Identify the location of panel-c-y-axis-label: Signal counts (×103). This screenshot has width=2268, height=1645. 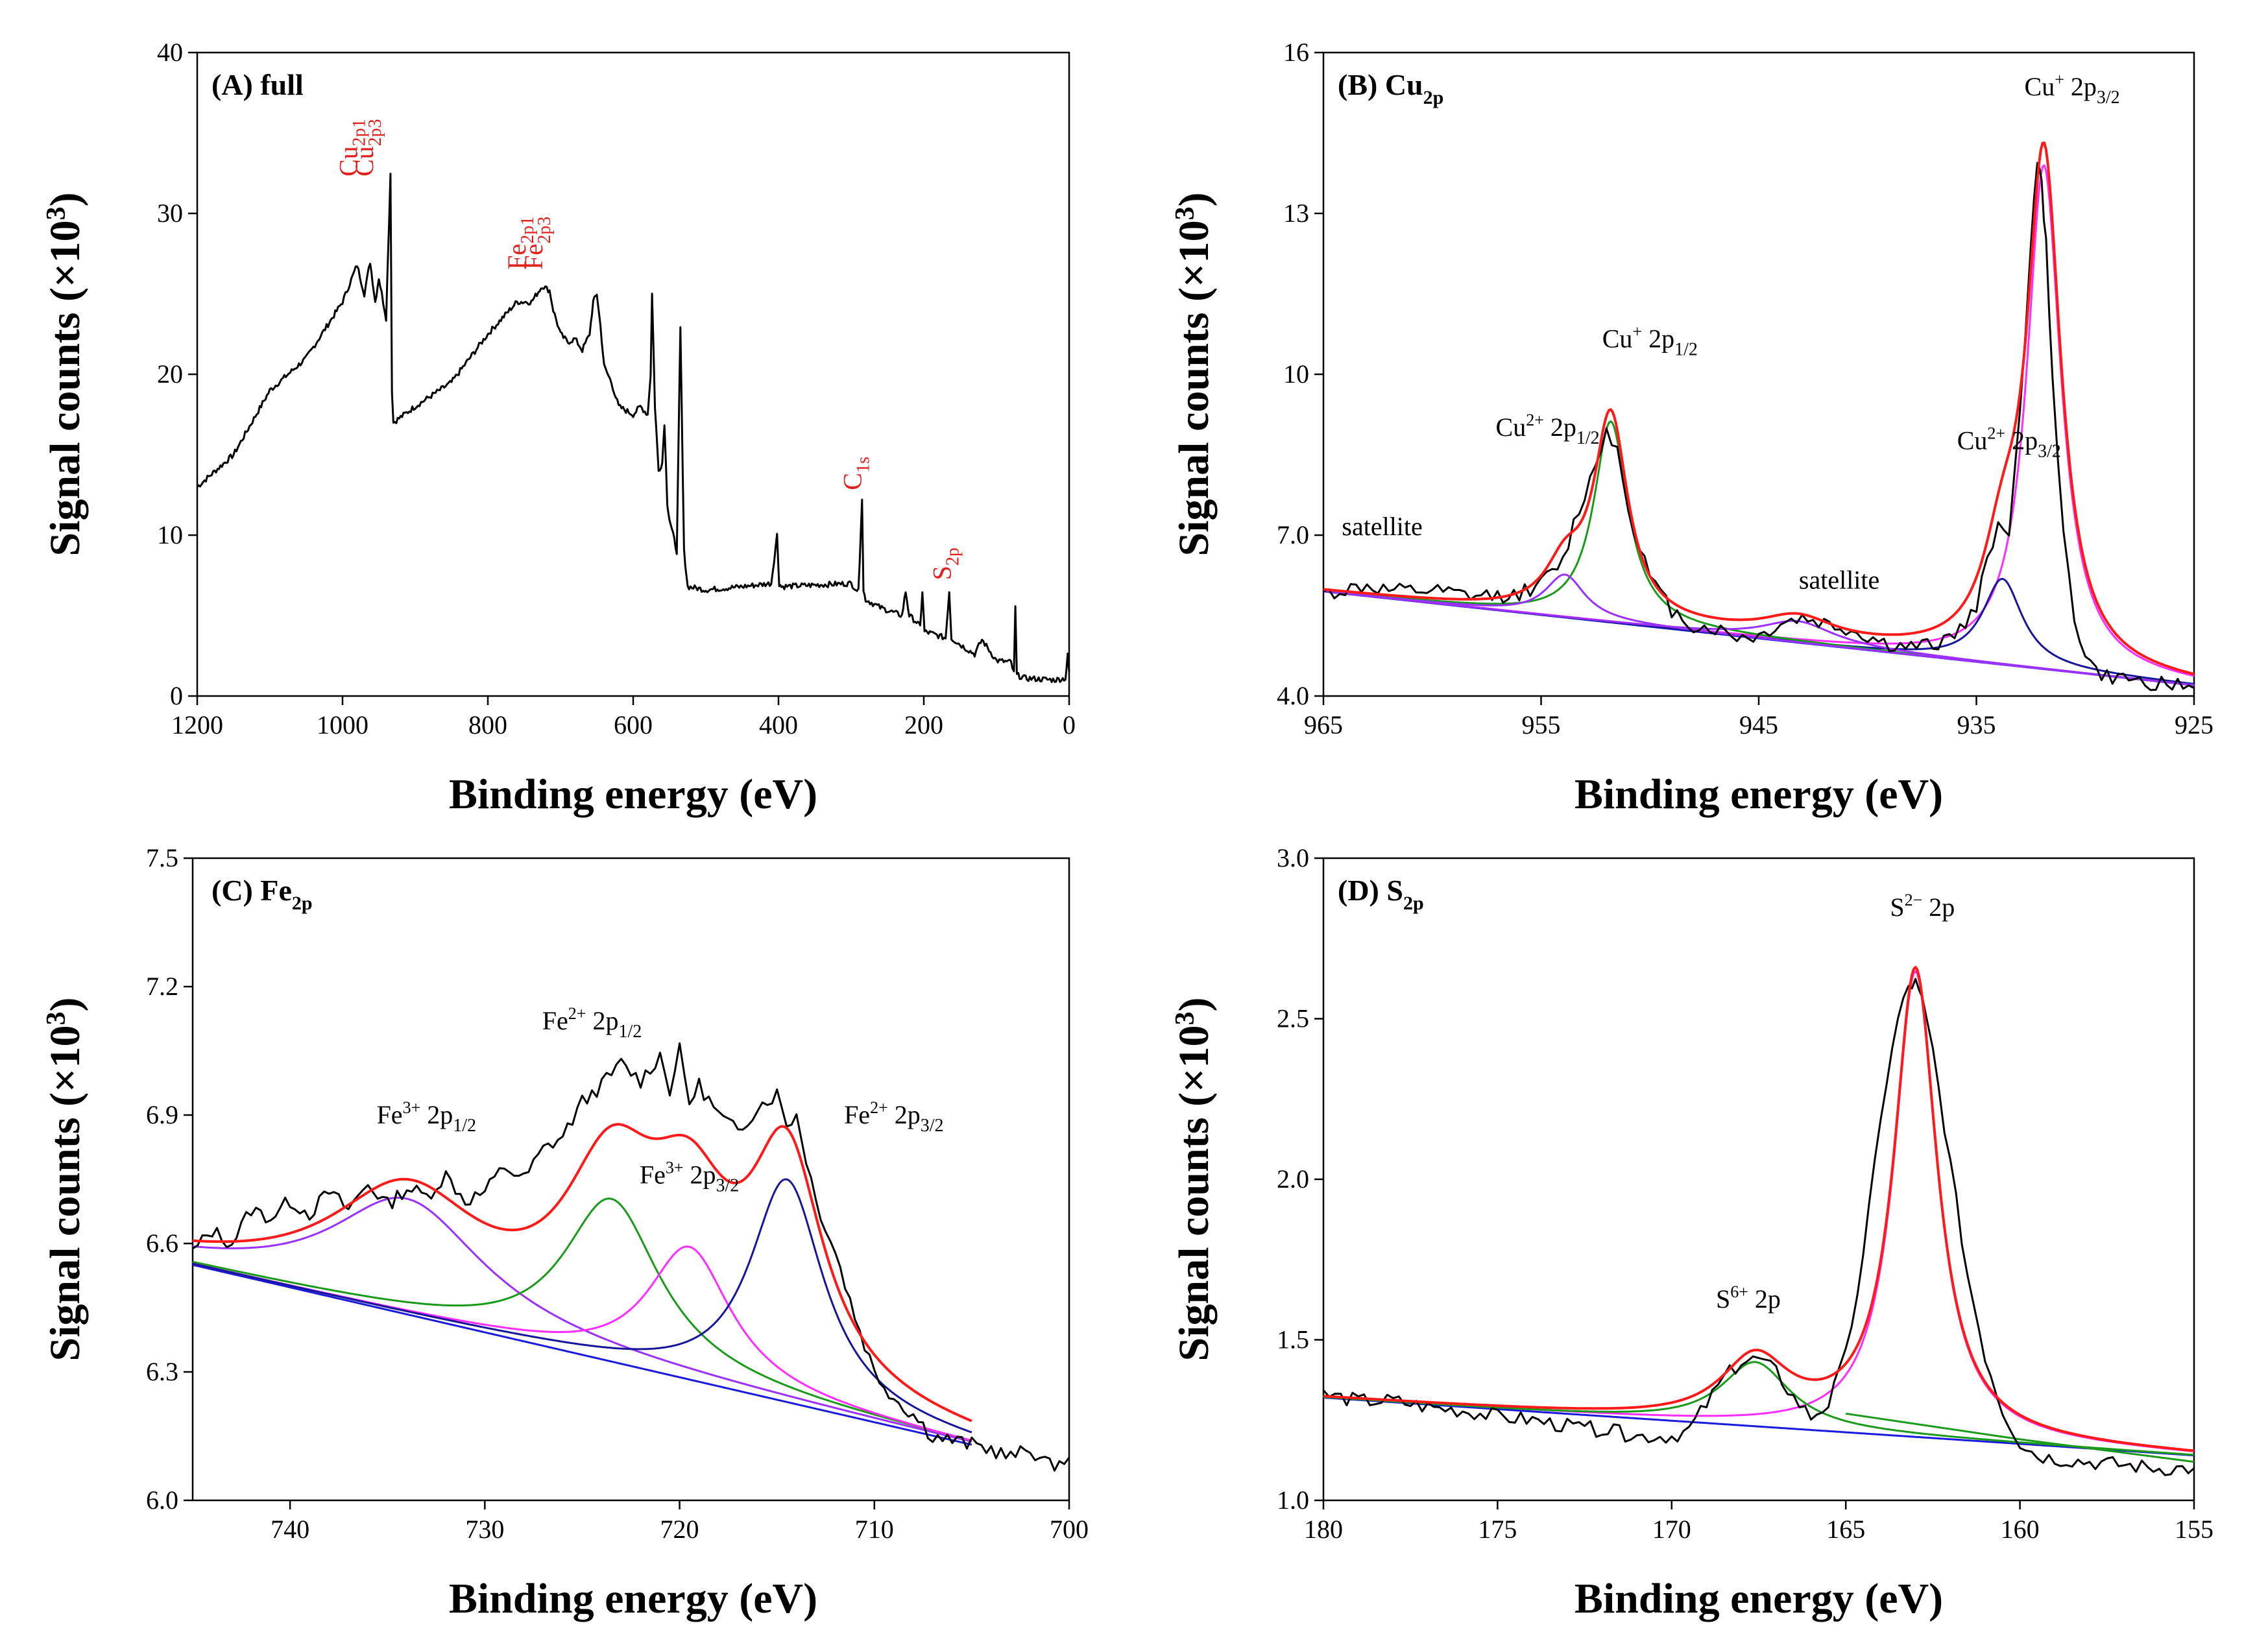
(65, 1179).